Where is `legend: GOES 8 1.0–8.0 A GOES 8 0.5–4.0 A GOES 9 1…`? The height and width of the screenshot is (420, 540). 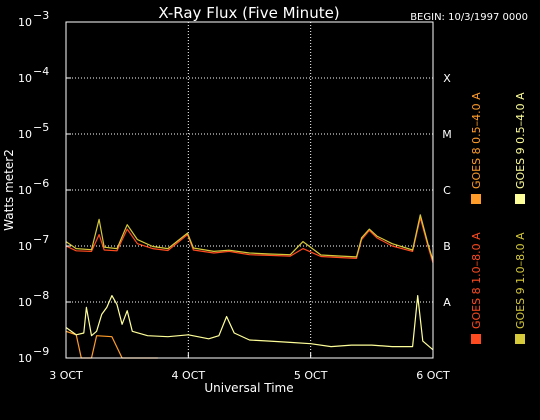 legend: GOES 8 1.0–8.0 A GOES 8 0.5–4.0 A GOES 9 1… is located at coordinates (498, 218).